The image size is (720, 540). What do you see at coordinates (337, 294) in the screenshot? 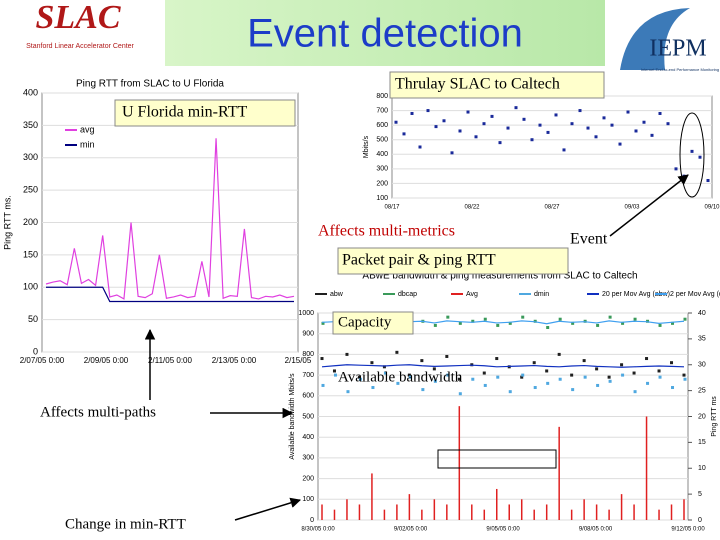
I see `legend-label: abw` at bounding box center [337, 294].